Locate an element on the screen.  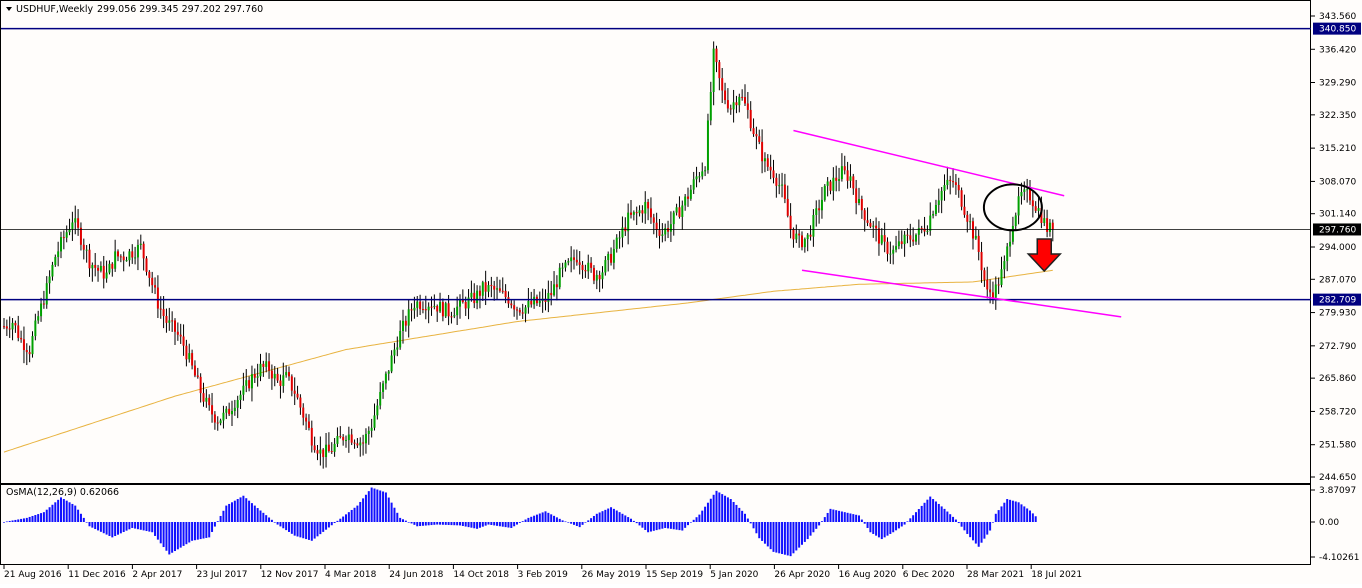
y-tick-label: 343.560 is located at coordinates (1337, 17).